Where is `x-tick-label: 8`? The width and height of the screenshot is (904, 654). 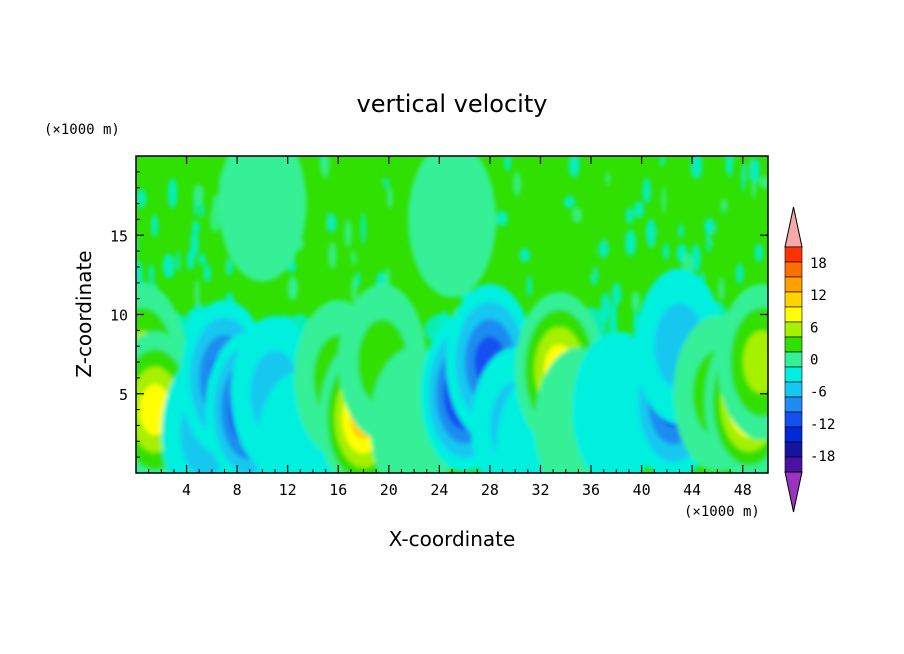
x-tick-label: 8 is located at coordinates (237, 490).